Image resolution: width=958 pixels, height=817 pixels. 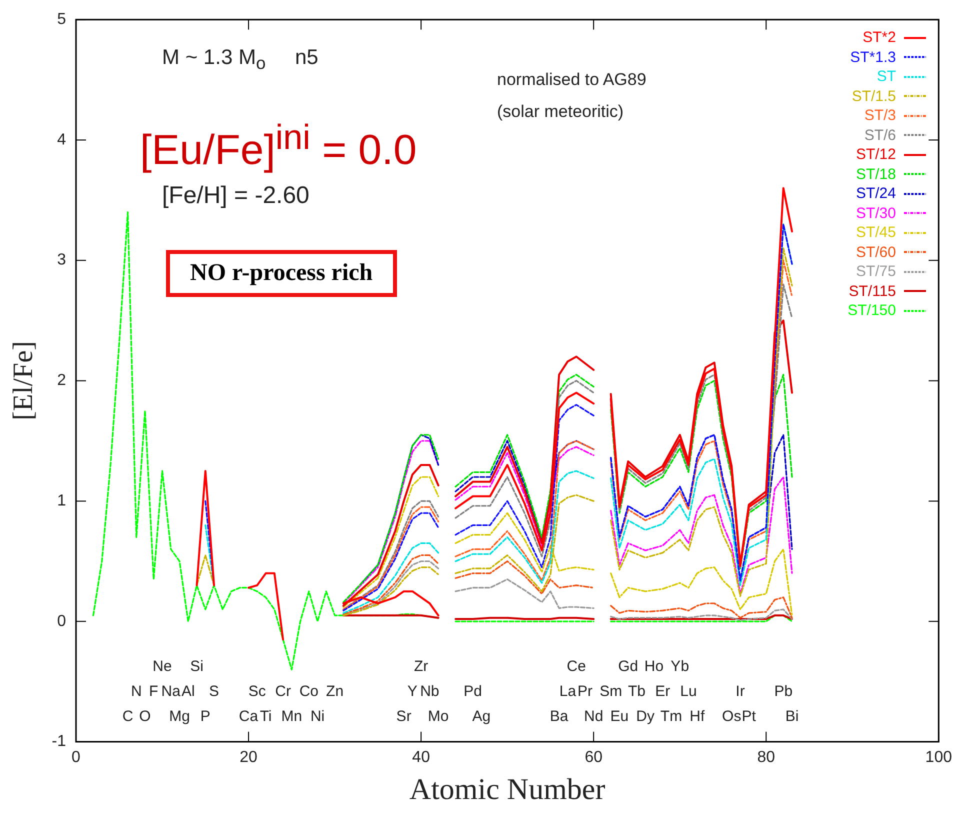 What do you see at coordinates (671, 717) in the screenshot?
I see `annotation: Tm` at bounding box center [671, 717].